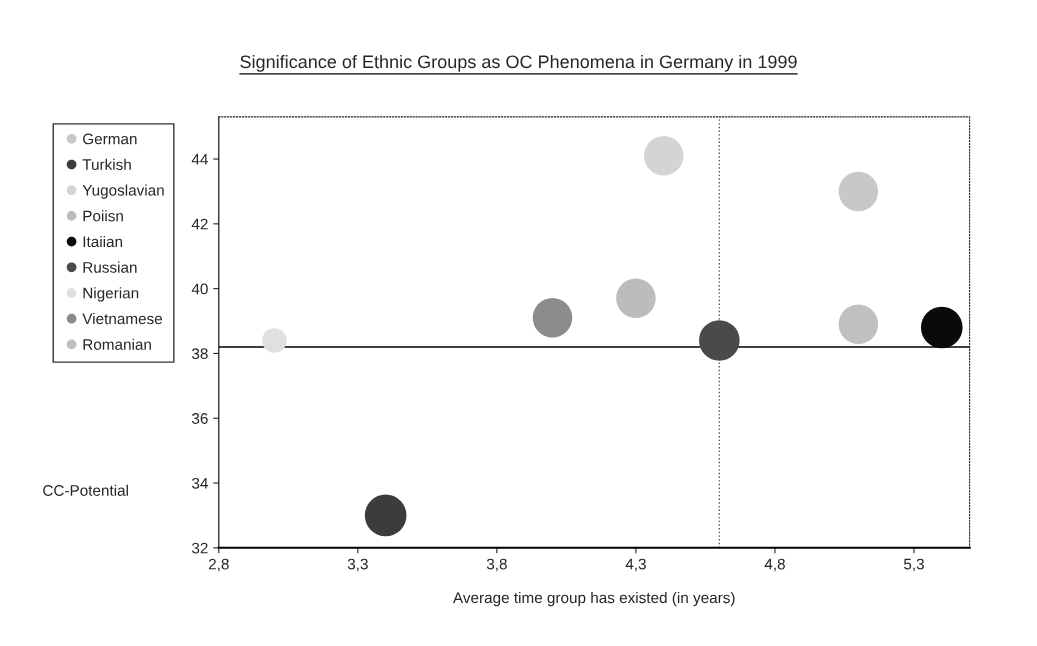 This screenshot has height=646, width=1037. Describe the element at coordinates (110, 139) in the screenshot. I see `legend-label: German` at that location.